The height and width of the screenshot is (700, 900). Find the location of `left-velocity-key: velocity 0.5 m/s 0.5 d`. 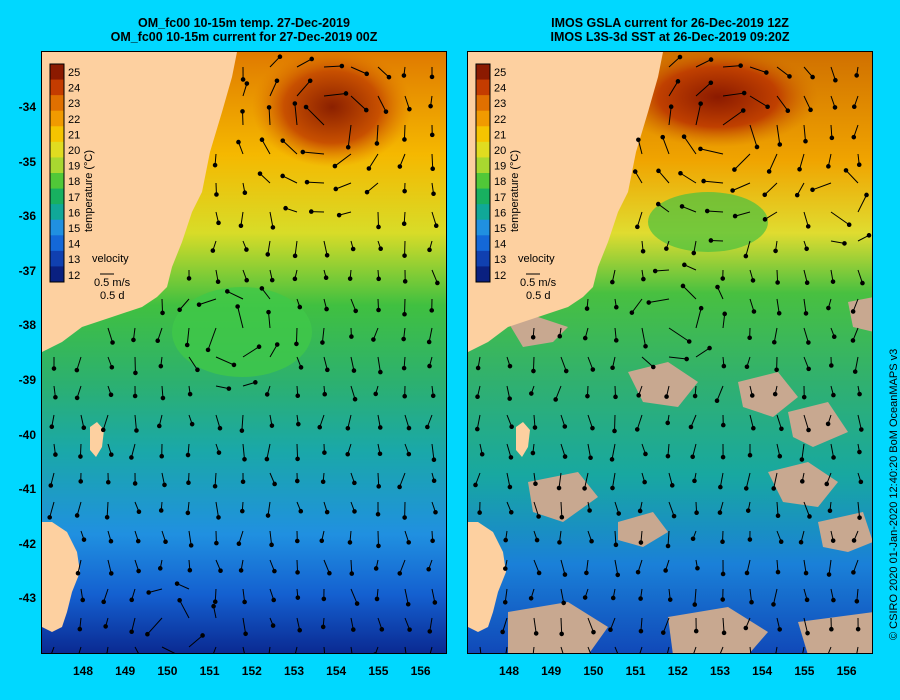

left-velocity-key: velocity 0.5 m/s 0.5 d is located at coordinates (111, 277).